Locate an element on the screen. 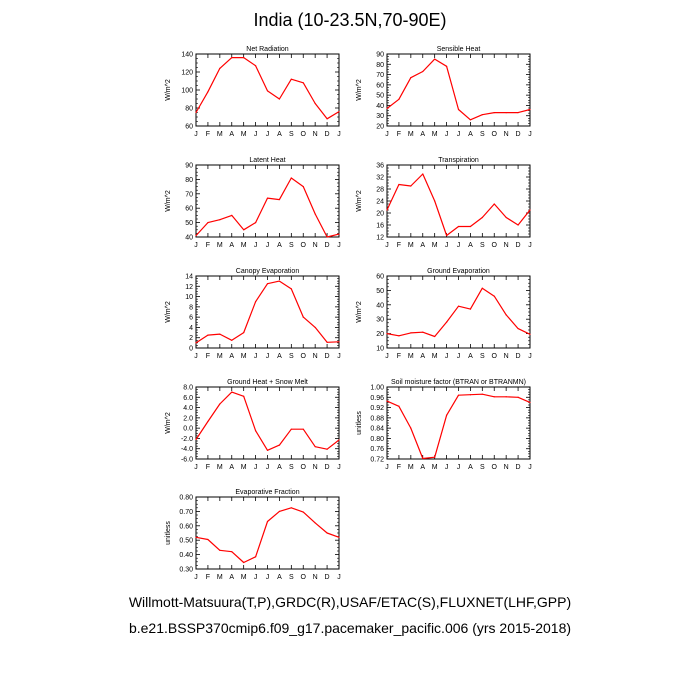  y-tick-label: 8.0 is located at coordinates (188, 388).